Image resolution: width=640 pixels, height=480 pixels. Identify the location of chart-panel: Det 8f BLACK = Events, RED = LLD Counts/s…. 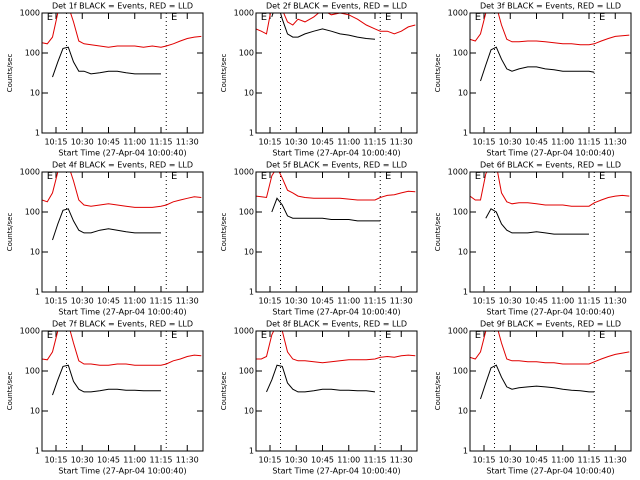
(319, 398).